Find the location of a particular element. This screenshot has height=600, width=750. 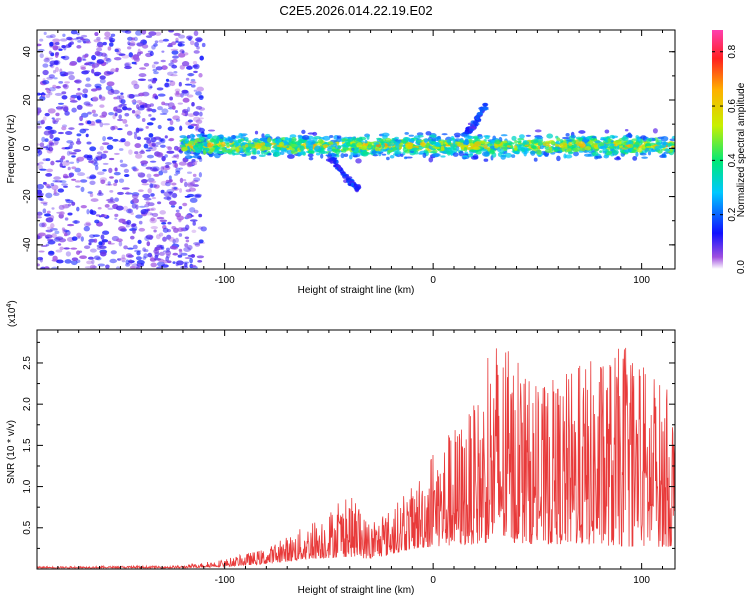

burst-blob is located at coordinates (467, 129).